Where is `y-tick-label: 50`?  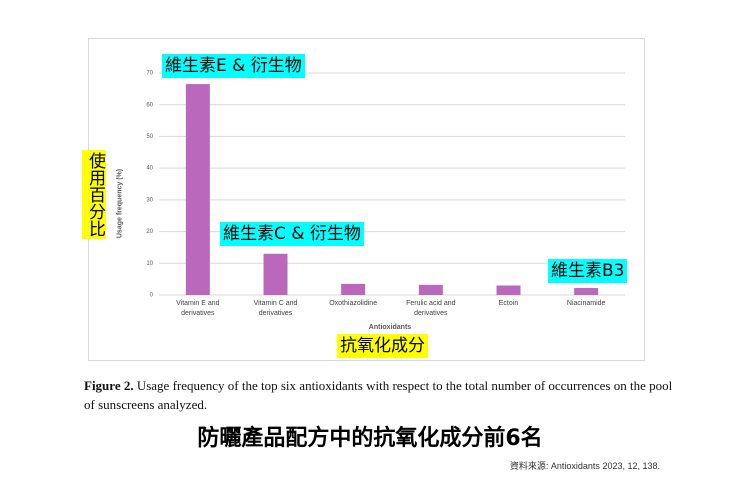 y-tick-label: 50 is located at coordinates (149, 137).